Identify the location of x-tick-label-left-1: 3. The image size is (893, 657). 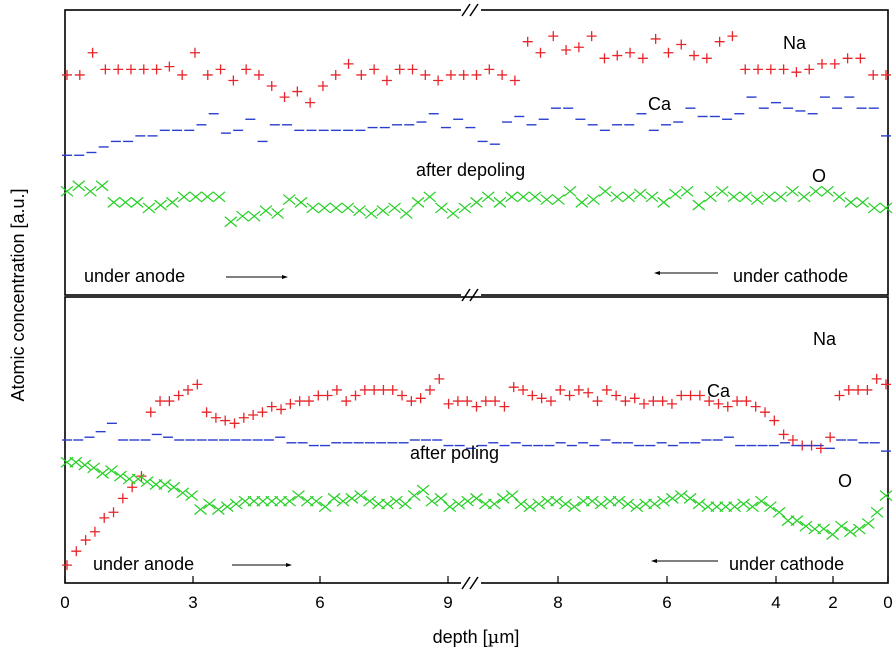
(192, 602).